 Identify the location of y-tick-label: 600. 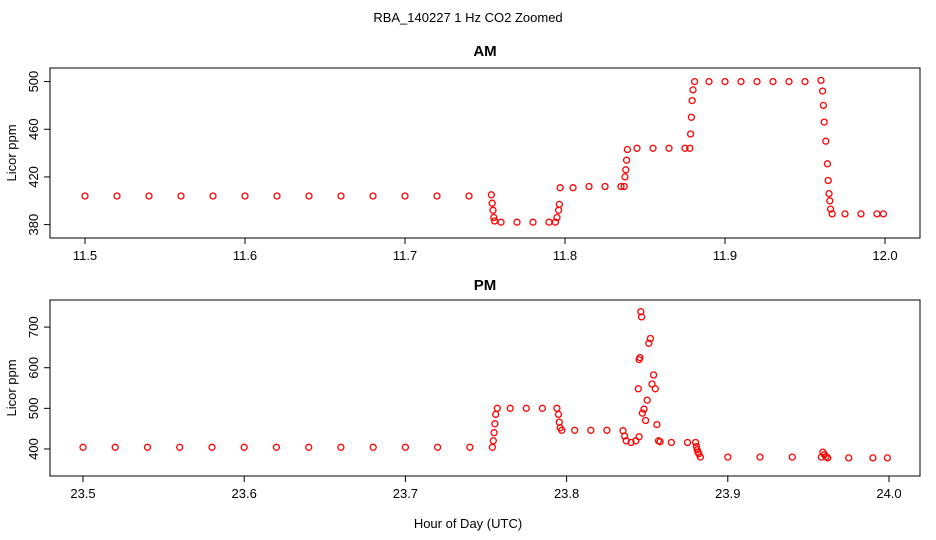
(33, 368).